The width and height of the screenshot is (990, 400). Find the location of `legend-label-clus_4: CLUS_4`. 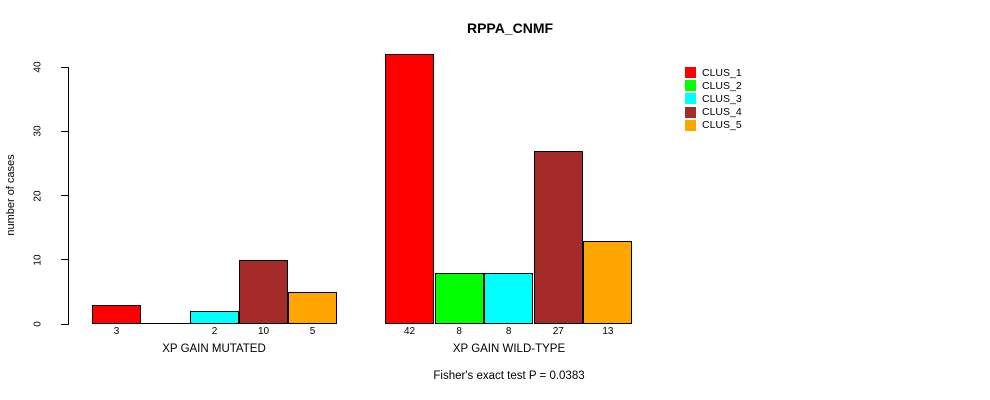

legend-label-clus_4: CLUS_4 is located at coordinates (722, 112).